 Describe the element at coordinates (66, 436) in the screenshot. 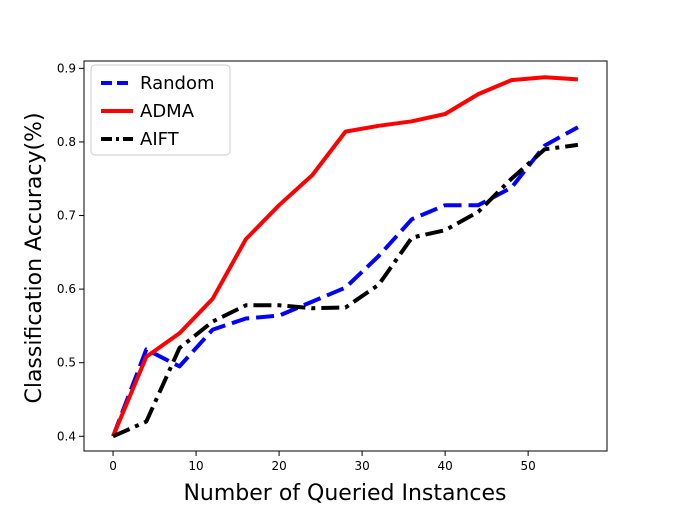

I see `y-tick-label: 0.4` at that location.